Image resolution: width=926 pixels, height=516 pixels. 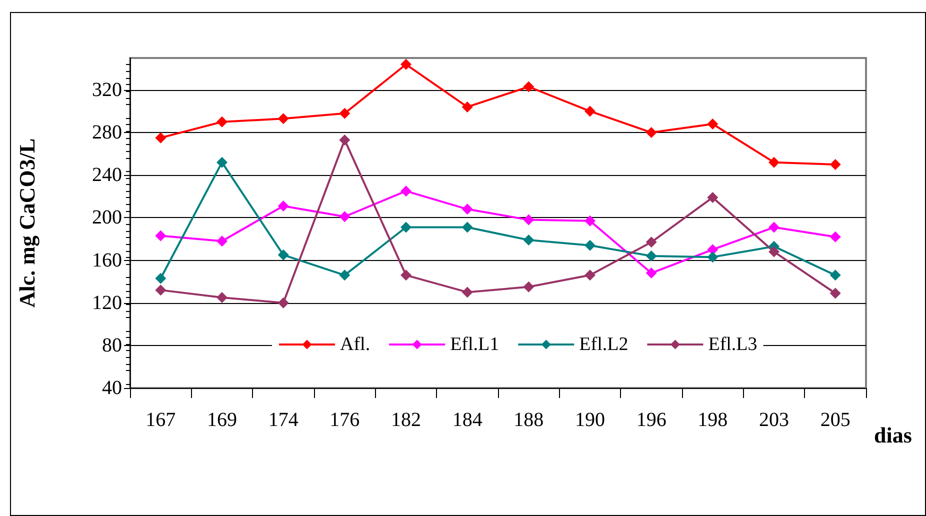 What do you see at coordinates (107, 217) in the screenshot?
I see `y-tick-label: 200` at bounding box center [107, 217].